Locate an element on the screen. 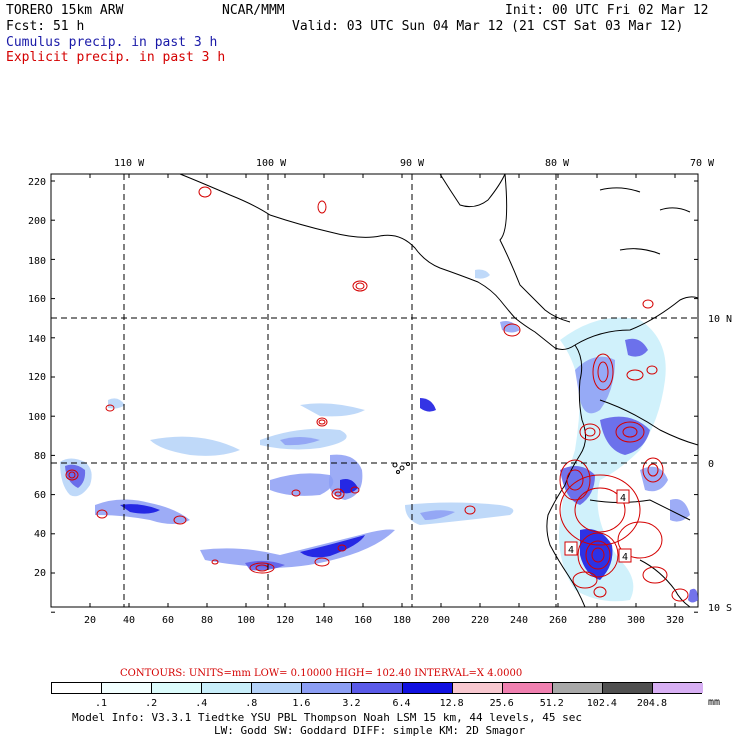 The width and height of the screenshot is (740, 740). y-tick-label: 100 is located at coordinates (37, 417).